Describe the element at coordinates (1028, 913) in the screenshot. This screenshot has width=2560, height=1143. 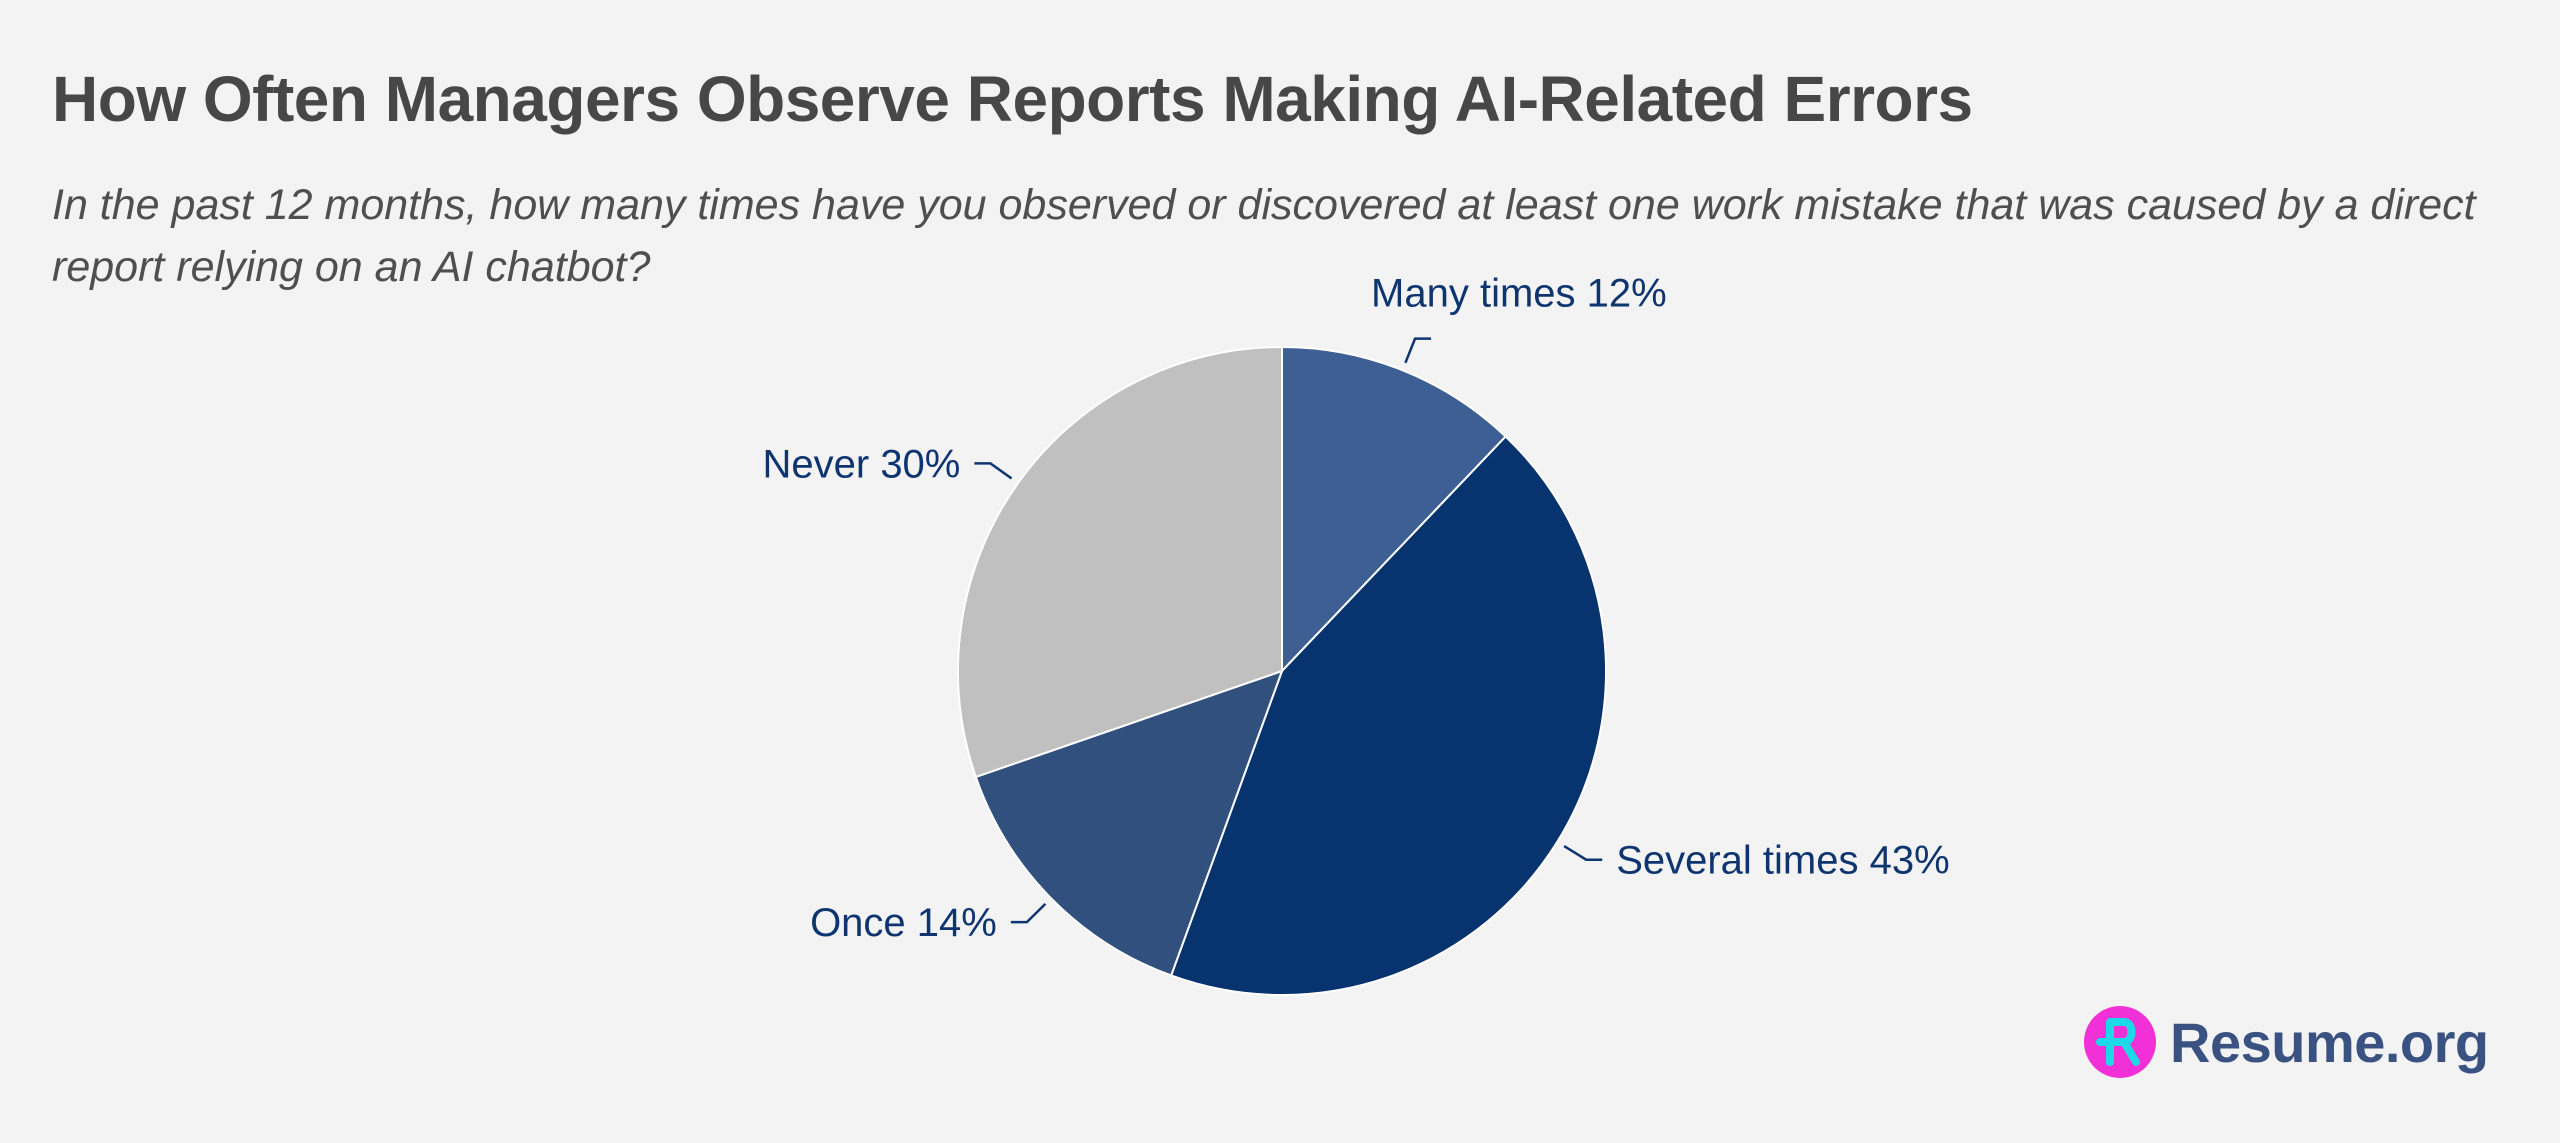
I see `leader-line-once` at that location.